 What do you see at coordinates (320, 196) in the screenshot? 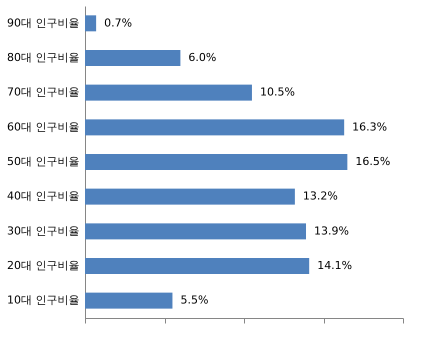
I see `data-label: 13.2%` at bounding box center [320, 196].